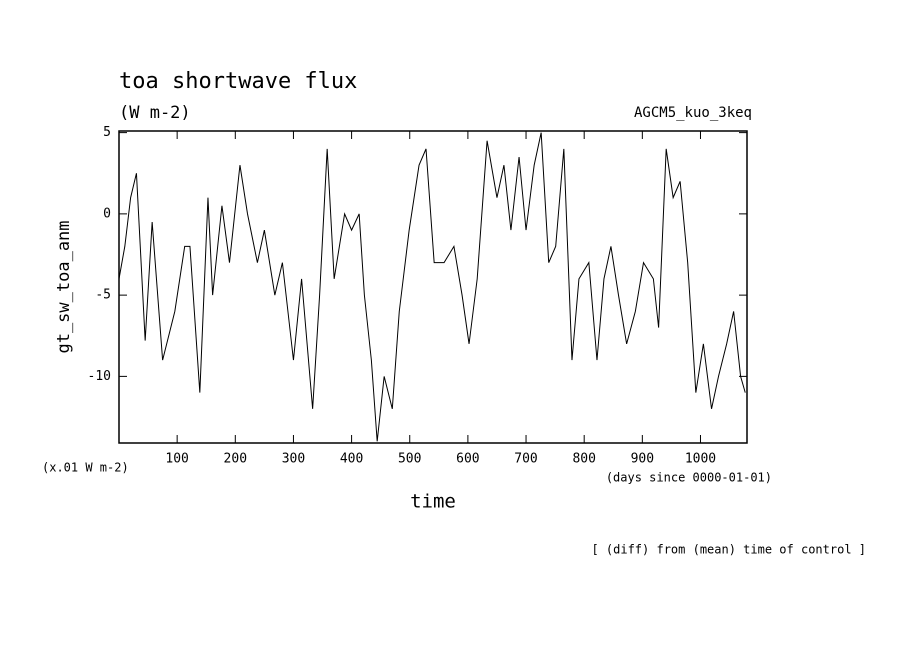  What do you see at coordinates (693, 113) in the screenshot?
I see `model-label: AGCM5_kuo_3keq` at bounding box center [693, 113].